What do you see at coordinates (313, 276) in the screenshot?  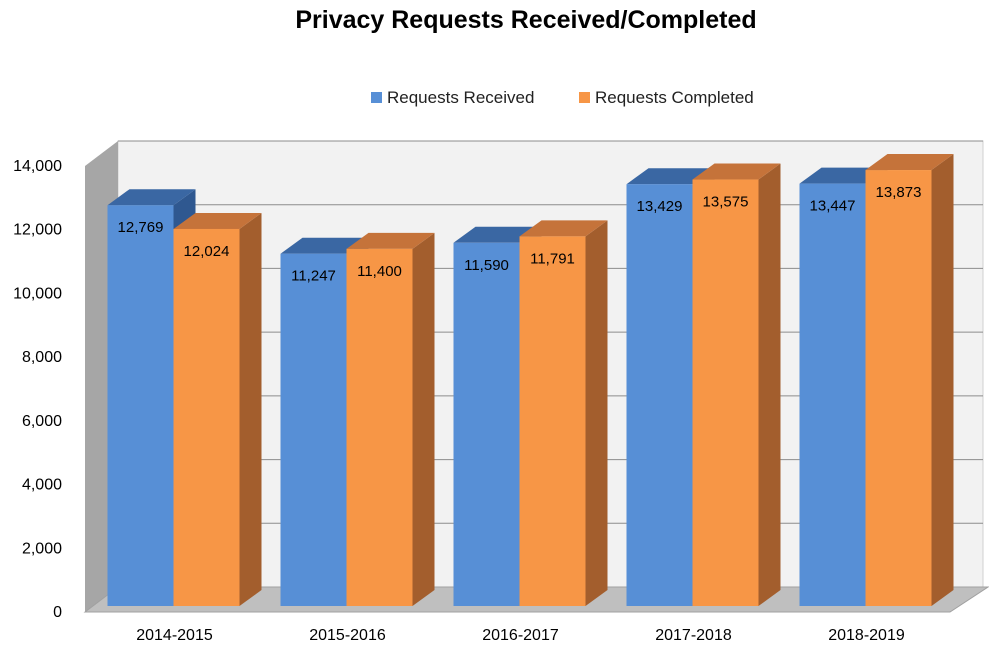 I see `data-label: 11,247` at bounding box center [313, 276].